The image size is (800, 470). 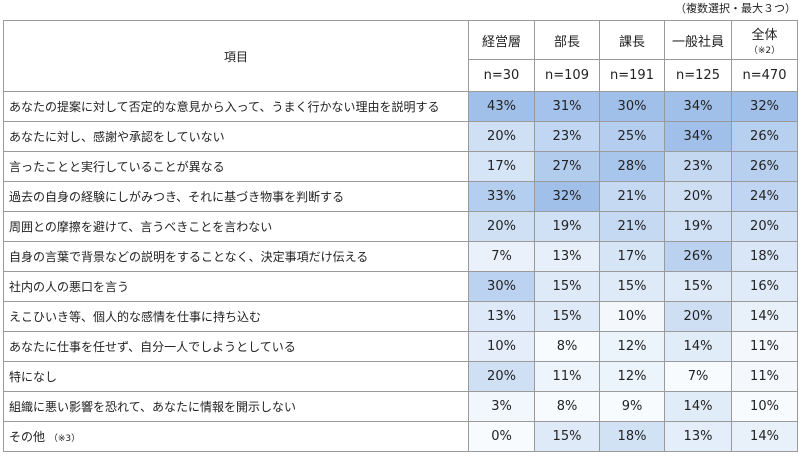 I want to click on item-header: 項目, so click(x=236, y=56).